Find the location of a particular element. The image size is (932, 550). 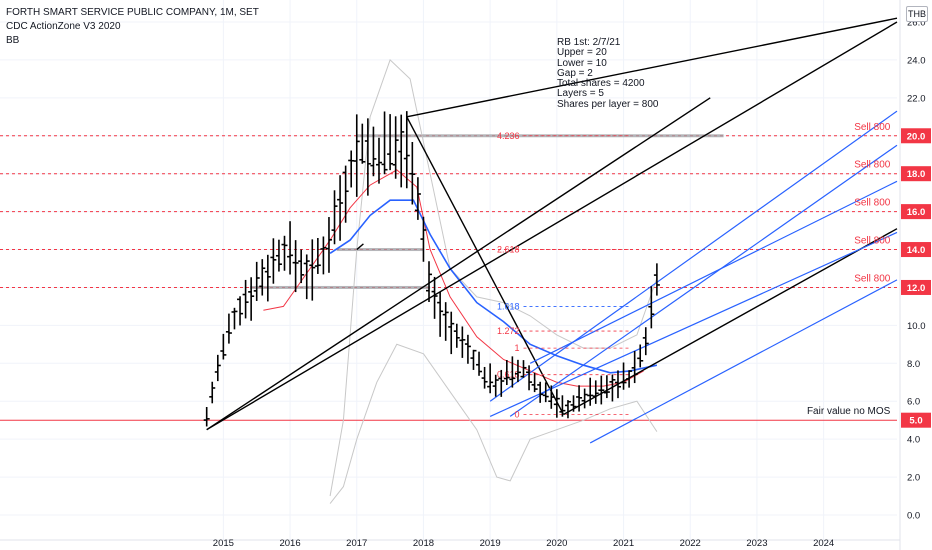

x-tick-label: 2020 is located at coordinates (556, 543).